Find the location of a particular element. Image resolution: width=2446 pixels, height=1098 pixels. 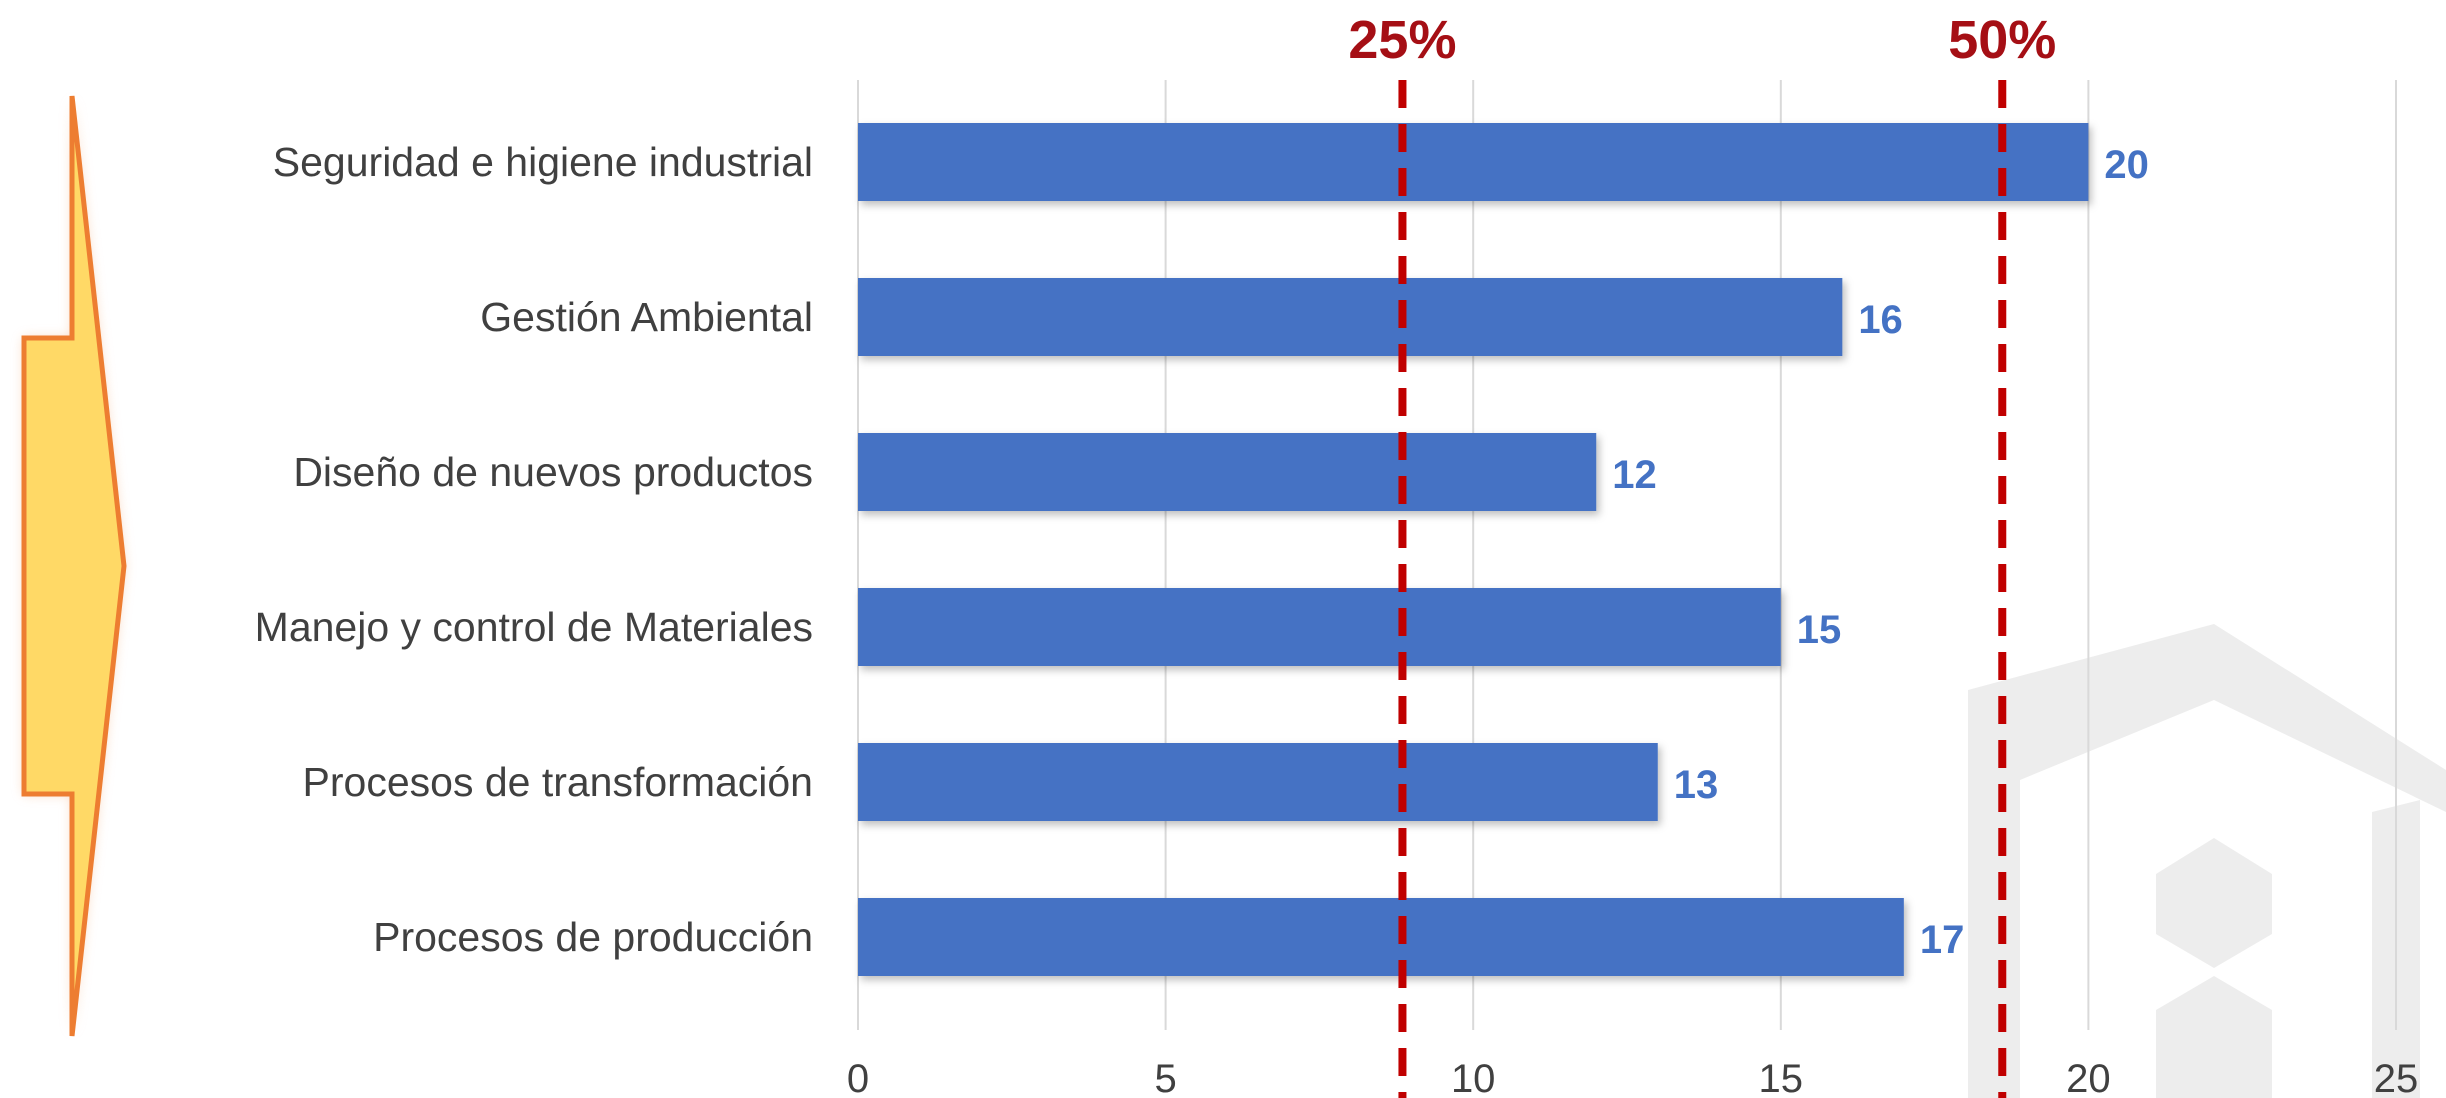

data-label: 13 is located at coordinates (1696, 785).